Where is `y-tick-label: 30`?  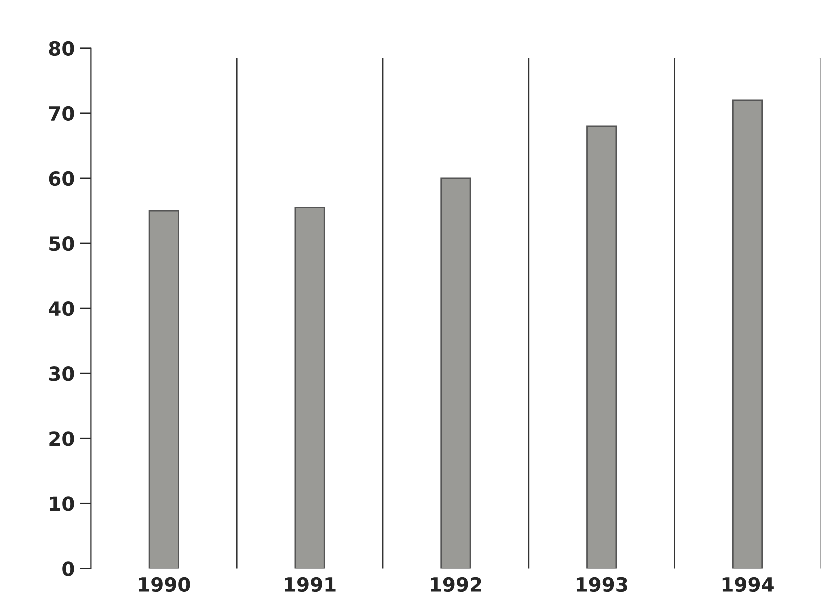
y-tick-label: 30 is located at coordinates (61, 374).